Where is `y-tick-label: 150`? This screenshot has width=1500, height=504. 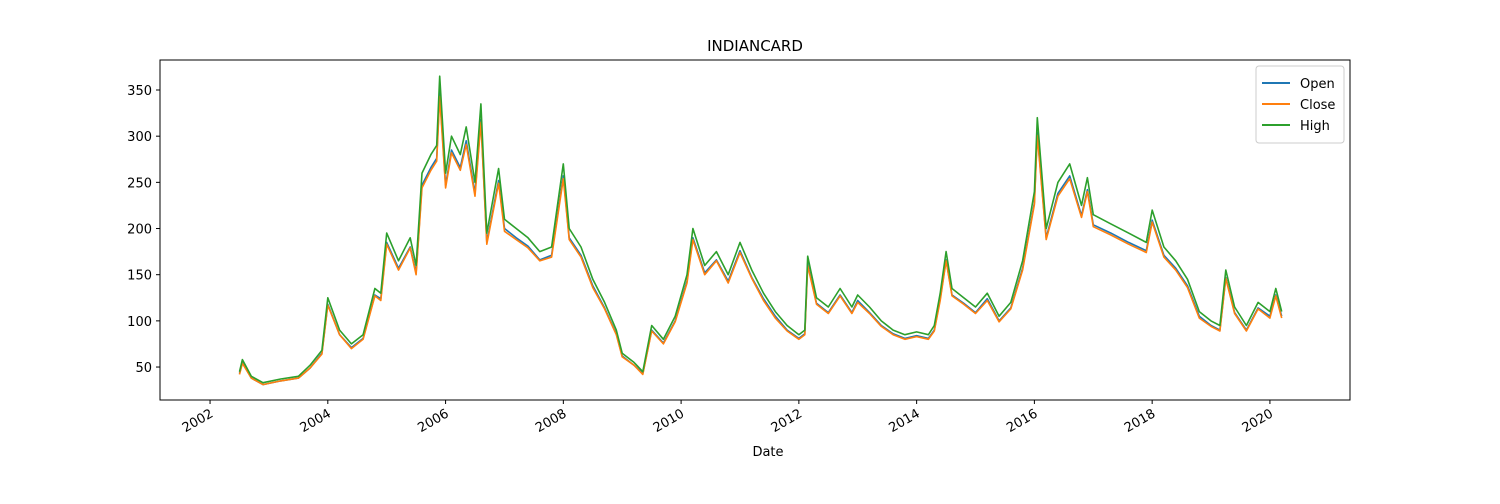
y-tick-label: 150 is located at coordinates (139, 276).